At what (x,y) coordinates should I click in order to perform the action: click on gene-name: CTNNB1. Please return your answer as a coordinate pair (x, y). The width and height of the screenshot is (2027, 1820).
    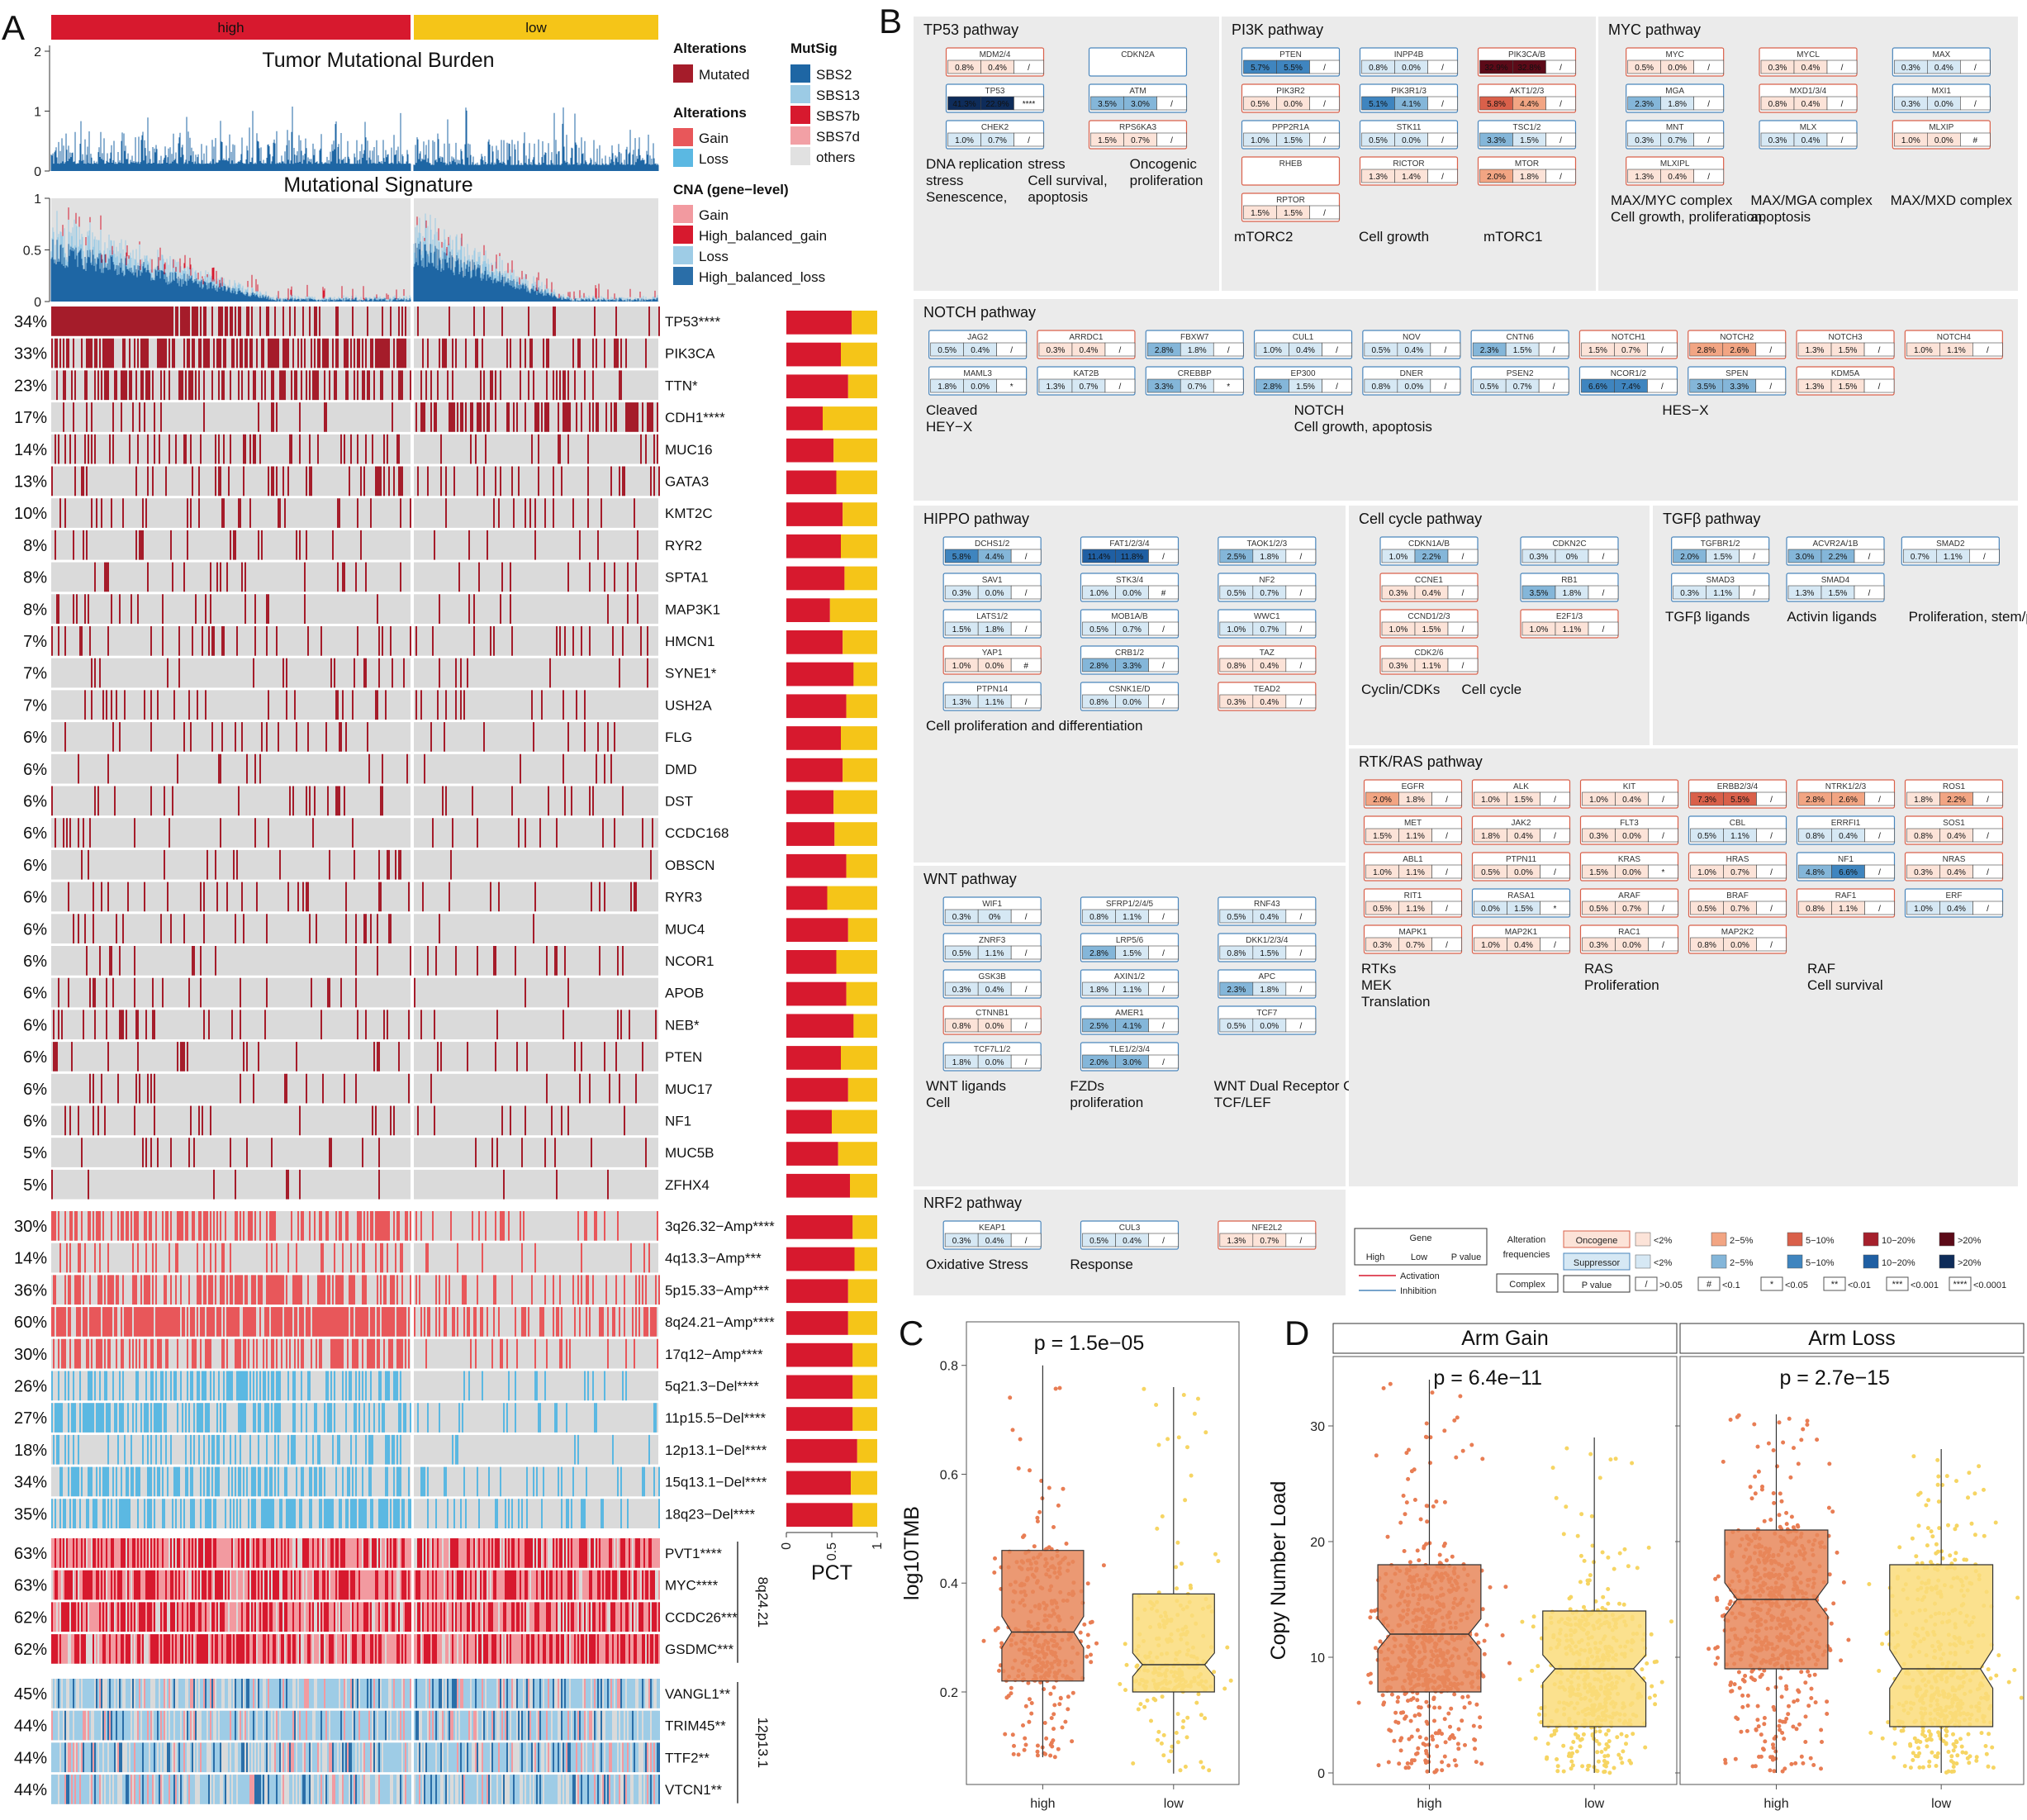
    Looking at the image, I should click on (992, 1013).